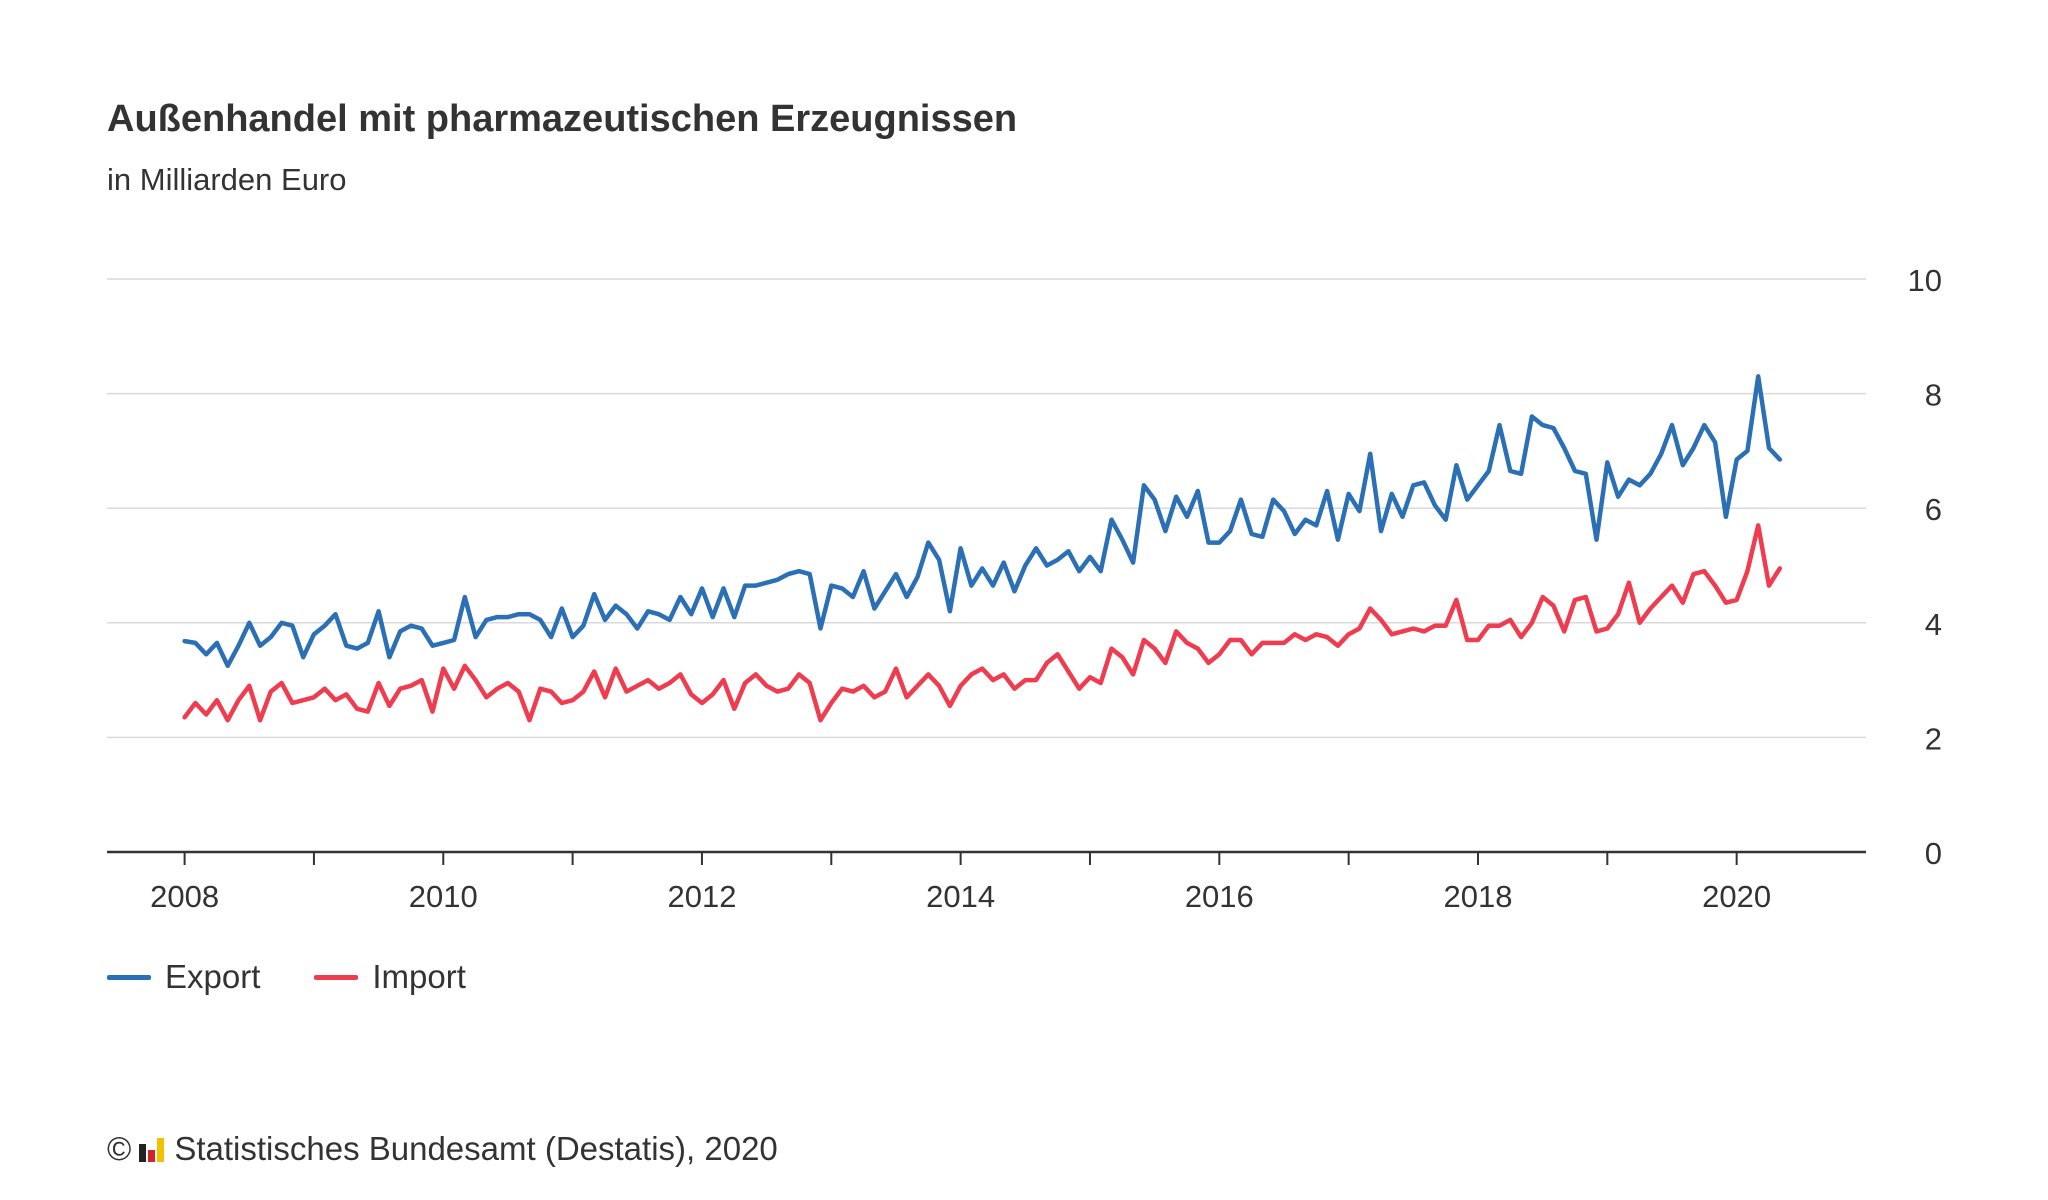 Image resolution: width=2048 pixels, height=1200 pixels. I want to click on y-tick-label-6: 6, so click(1933, 509).